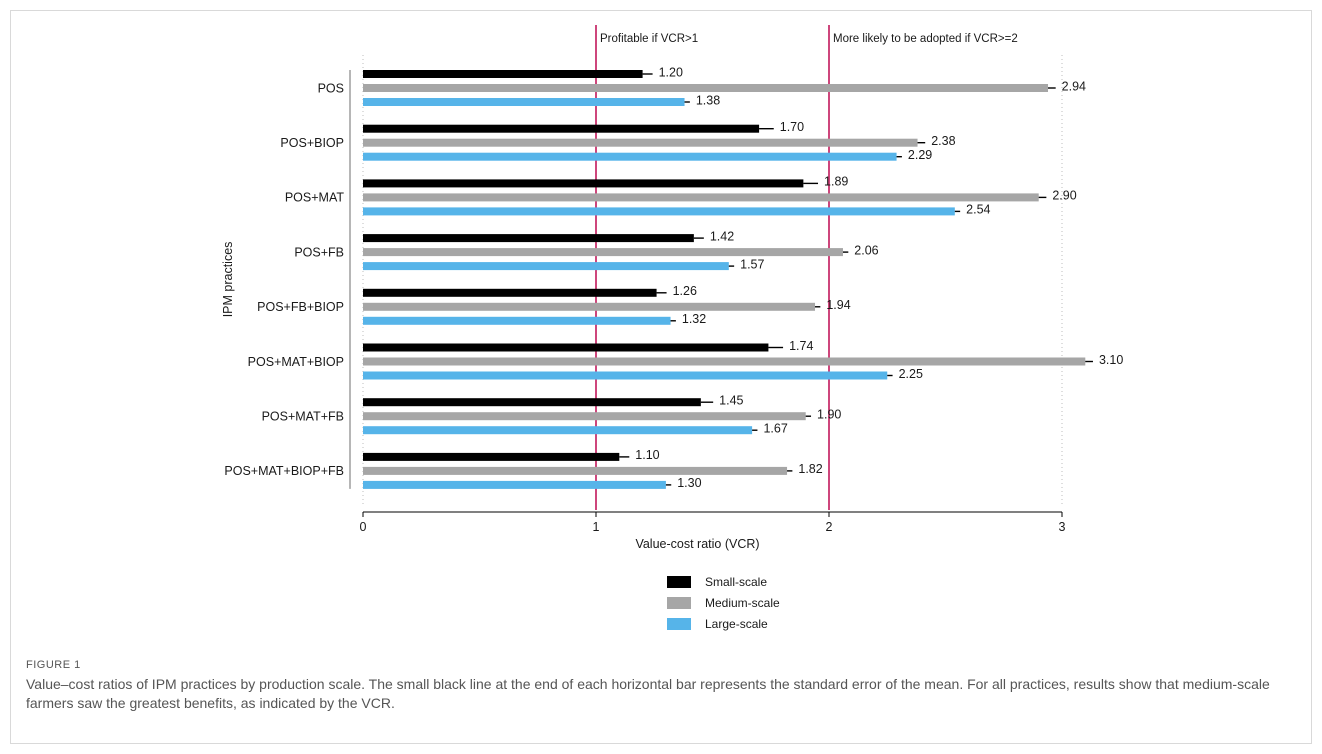  I want to click on data-label: 2.54, so click(978, 210).